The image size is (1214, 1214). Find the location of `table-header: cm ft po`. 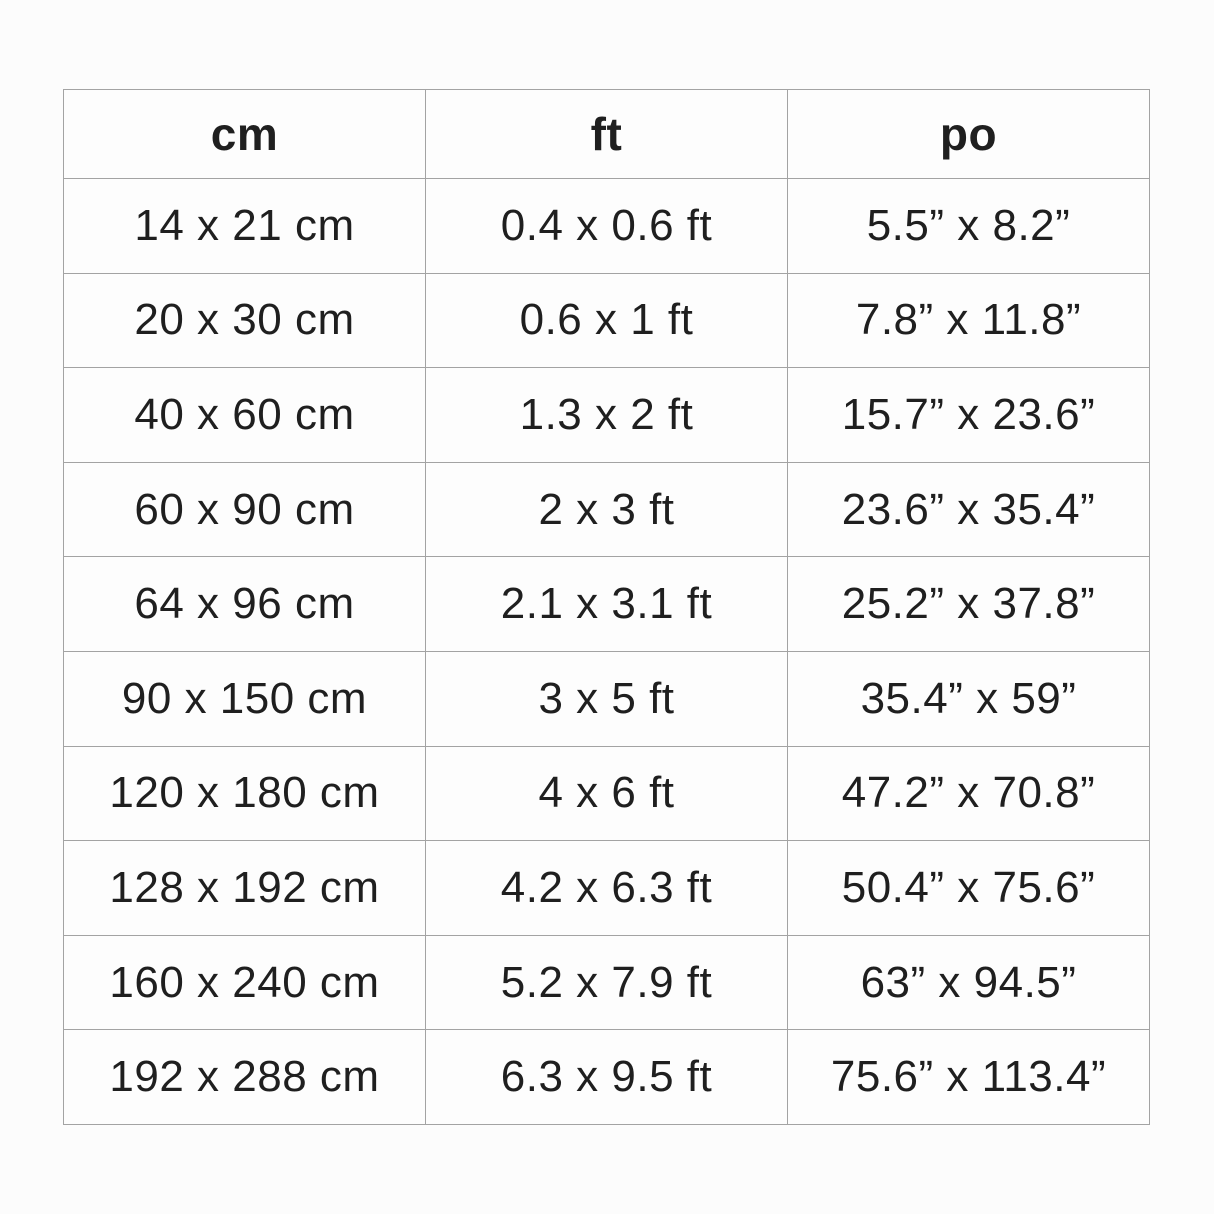

table-header: cm ft po is located at coordinates (606, 134).